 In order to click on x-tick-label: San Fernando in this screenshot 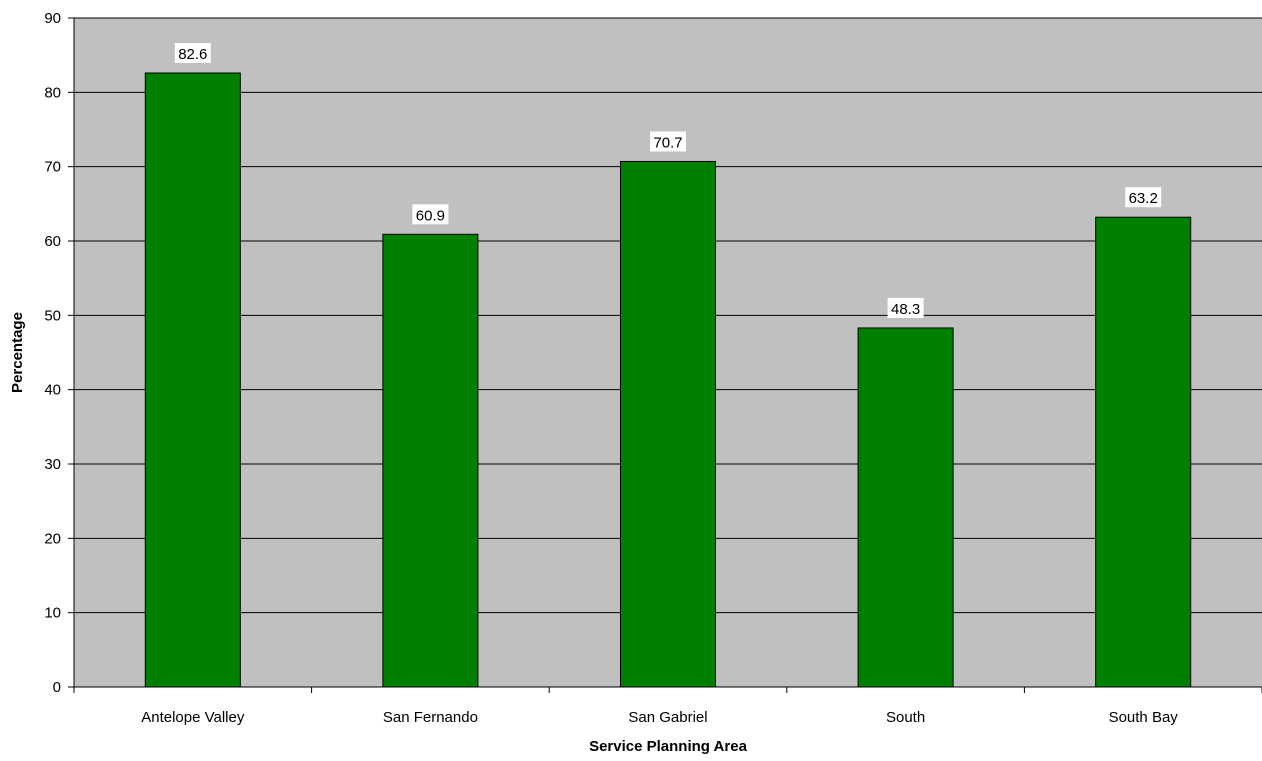, I will do `click(430, 717)`.